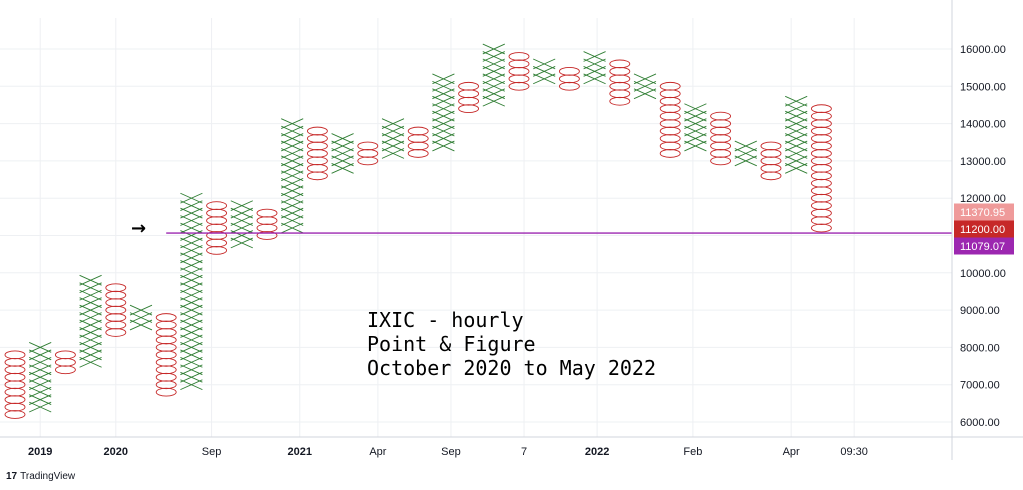  I want to click on time-axis: 2019 2020 Sep 2021 Apr Sep 7 2022 Feb Apr 09:30, so click(448, 452).